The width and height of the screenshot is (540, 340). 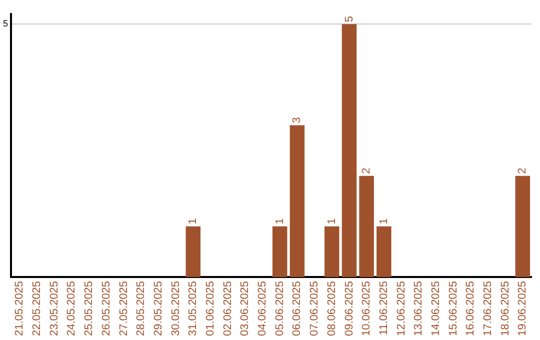 What do you see at coordinates (366, 308) in the screenshot?
I see `x-tick-label: 10.06.2025` at bounding box center [366, 308].